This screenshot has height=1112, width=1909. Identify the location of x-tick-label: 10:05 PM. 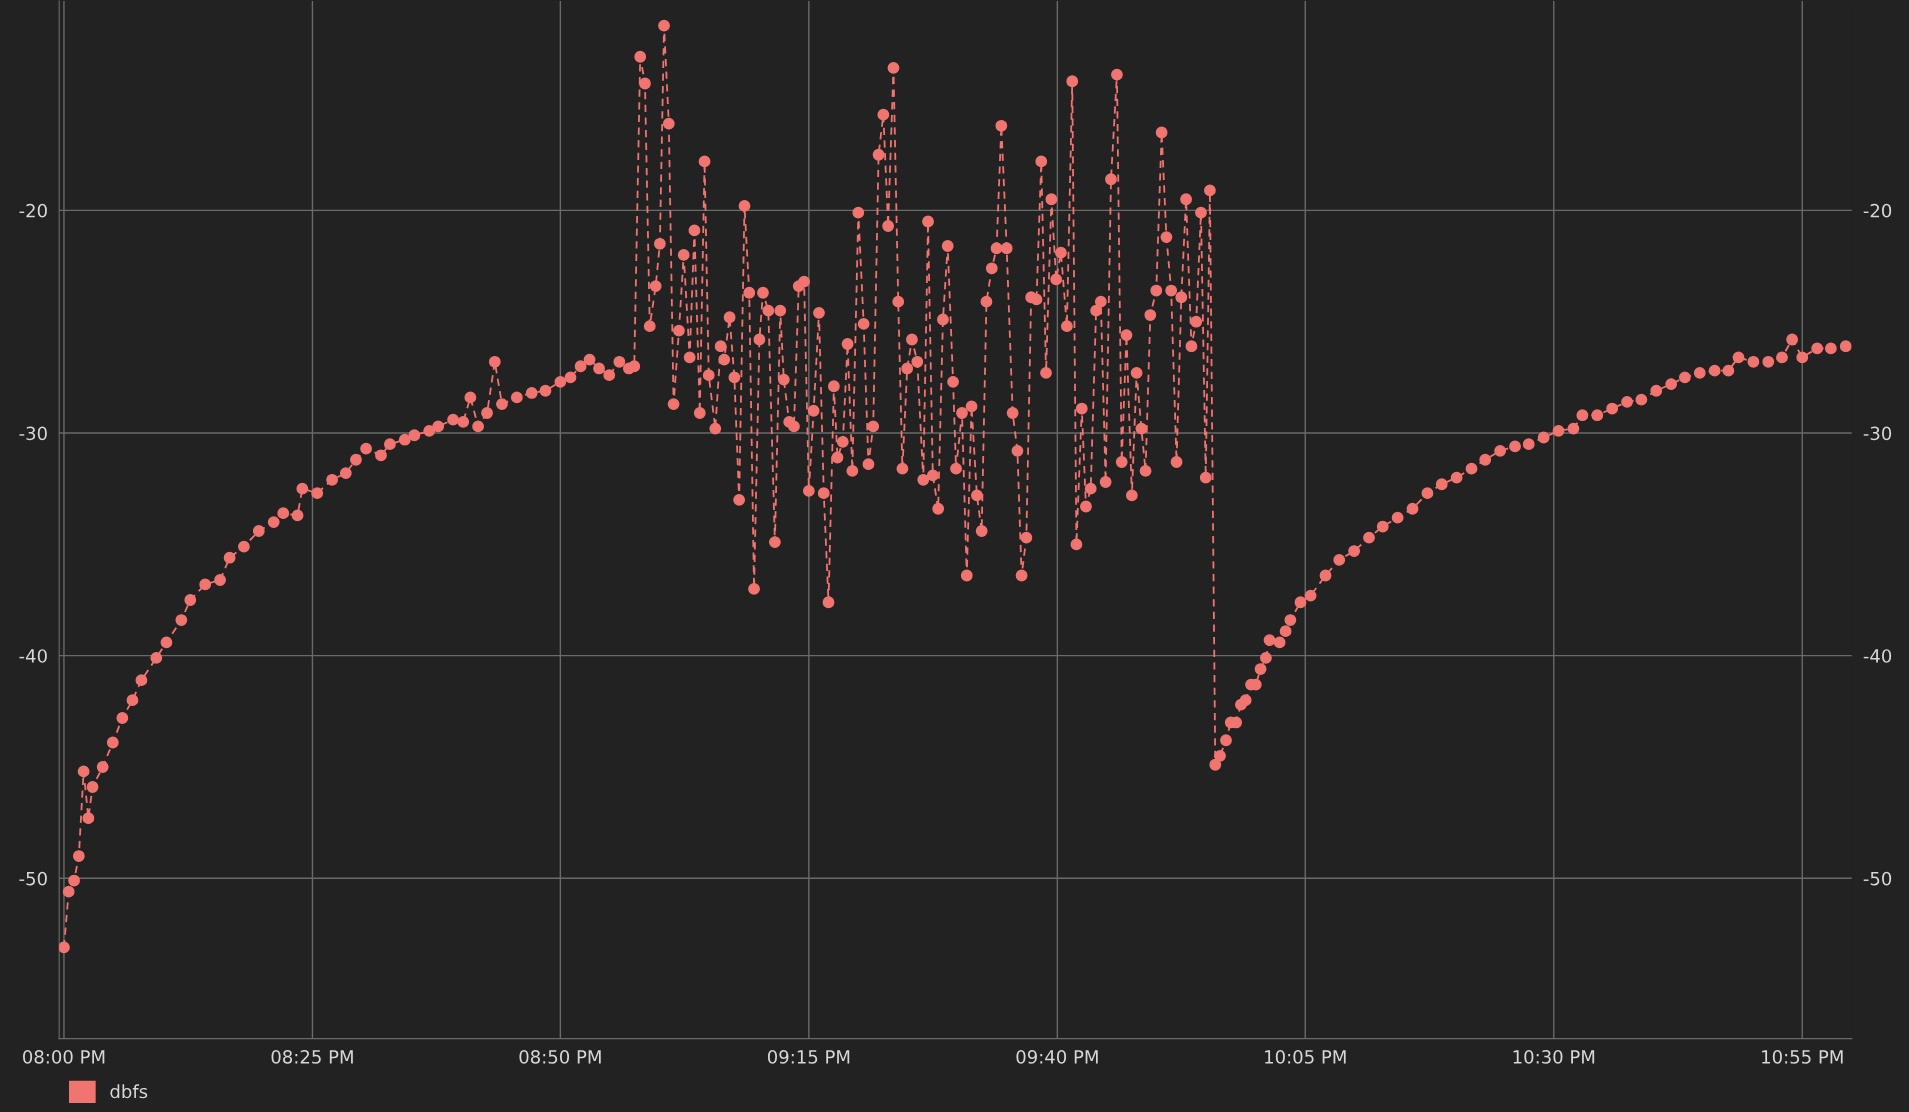
(1305, 1057).